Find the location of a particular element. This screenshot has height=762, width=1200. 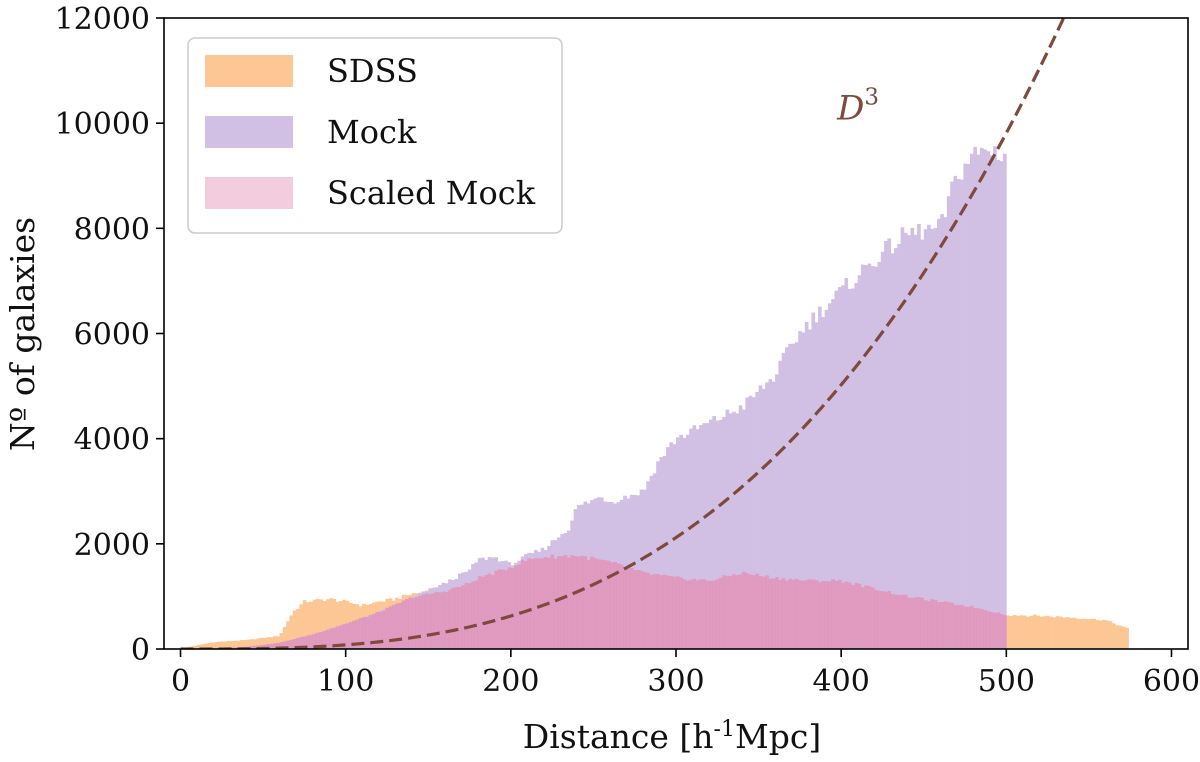

x-axis-title-sup: -1 is located at coordinates (724, 729).